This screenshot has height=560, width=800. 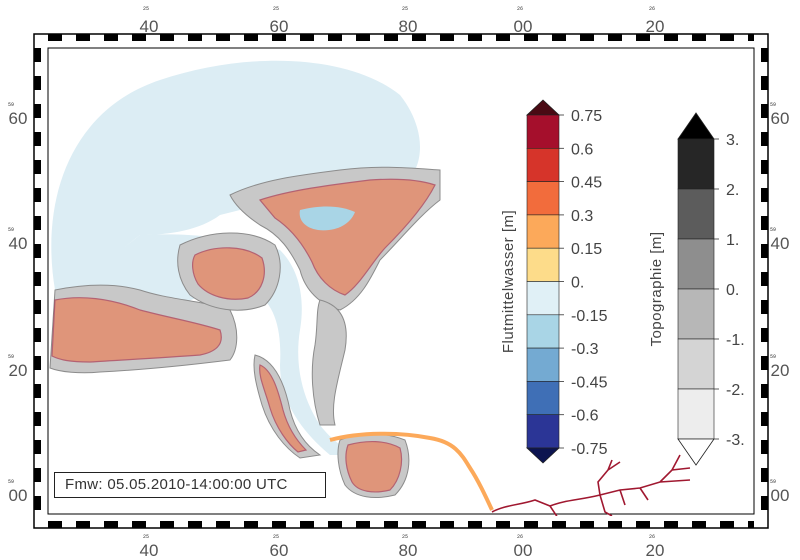 I want to click on colorbar-label: -2., so click(x=735, y=390).